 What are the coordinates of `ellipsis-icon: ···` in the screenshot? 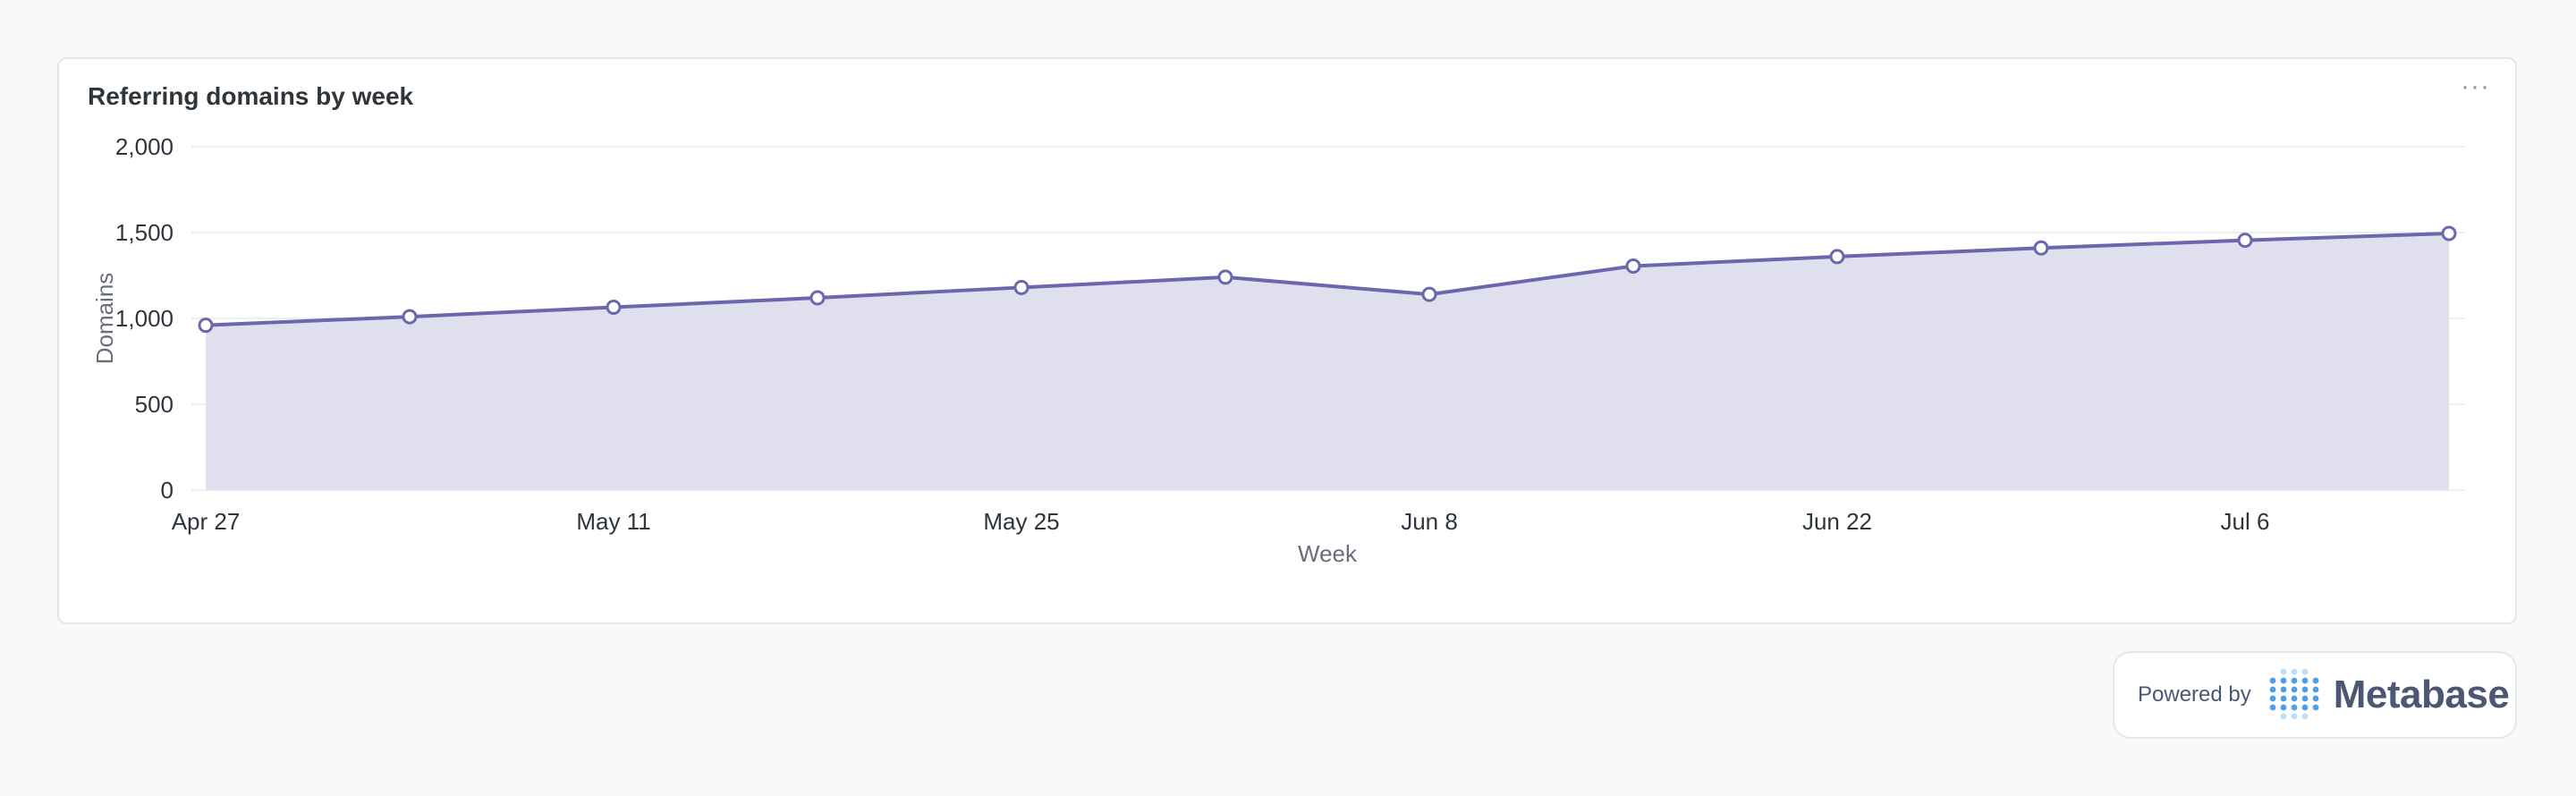 It's located at (2475, 86).